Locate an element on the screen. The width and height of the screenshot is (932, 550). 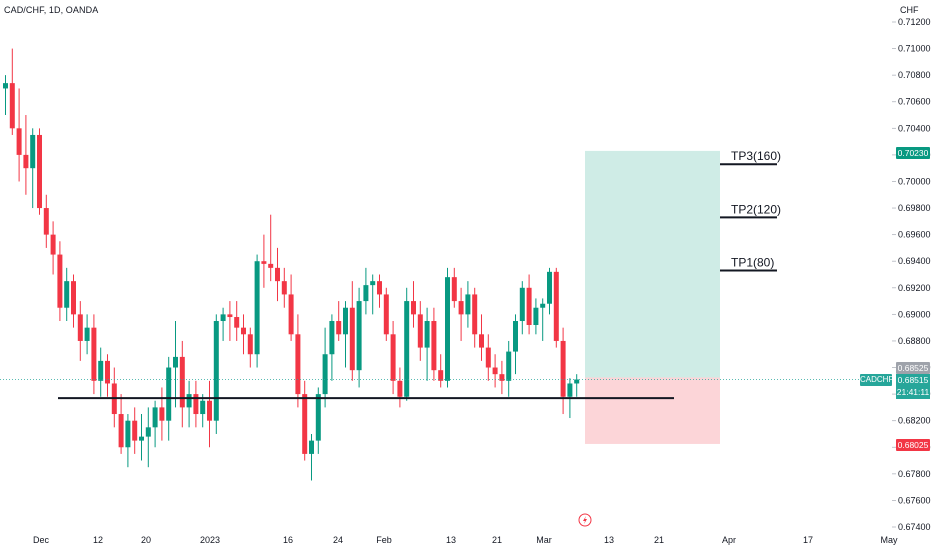
y-tick-label: 0.69800 is located at coordinates (914, 208).